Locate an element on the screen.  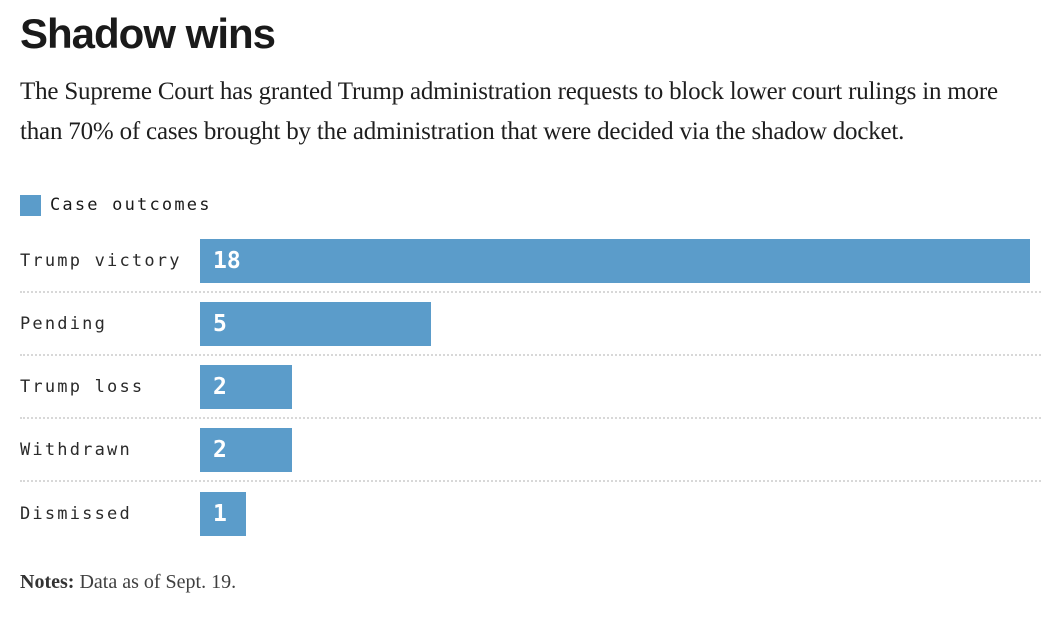
bar-value-label: 5 is located at coordinates (220, 323).